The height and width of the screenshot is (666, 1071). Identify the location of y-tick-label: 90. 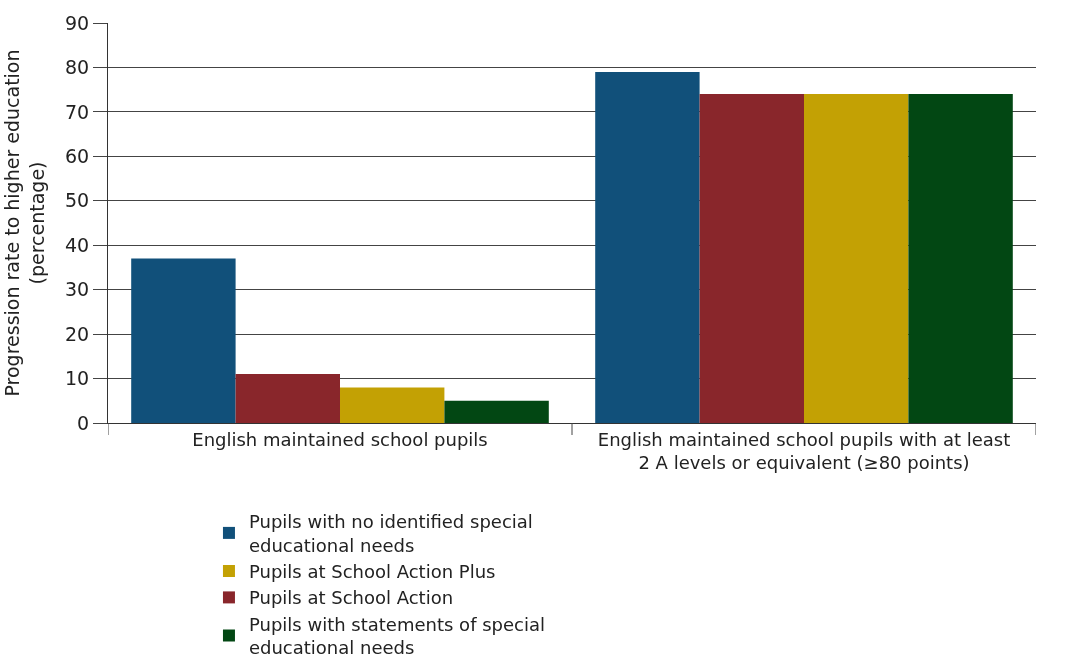
(77, 22).